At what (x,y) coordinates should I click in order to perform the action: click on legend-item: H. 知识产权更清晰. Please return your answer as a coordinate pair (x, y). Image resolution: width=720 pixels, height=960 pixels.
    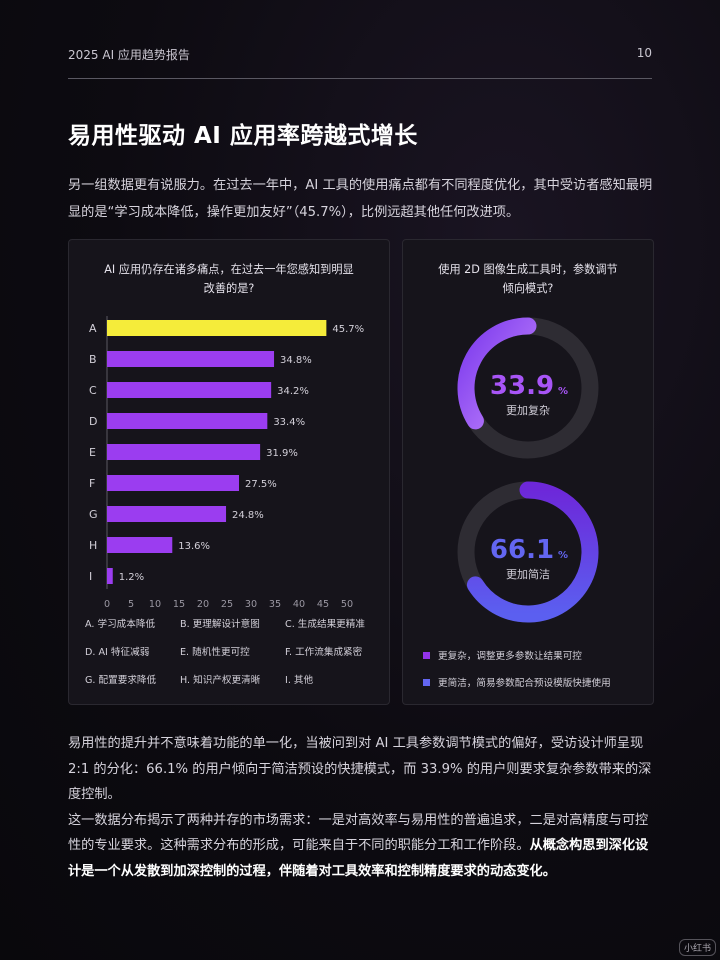
    Looking at the image, I should click on (220, 680).